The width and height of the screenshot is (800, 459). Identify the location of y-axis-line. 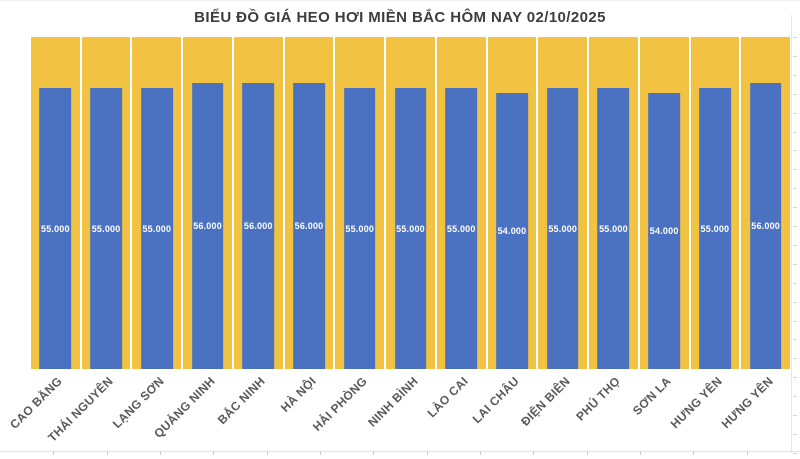
(791, 234).